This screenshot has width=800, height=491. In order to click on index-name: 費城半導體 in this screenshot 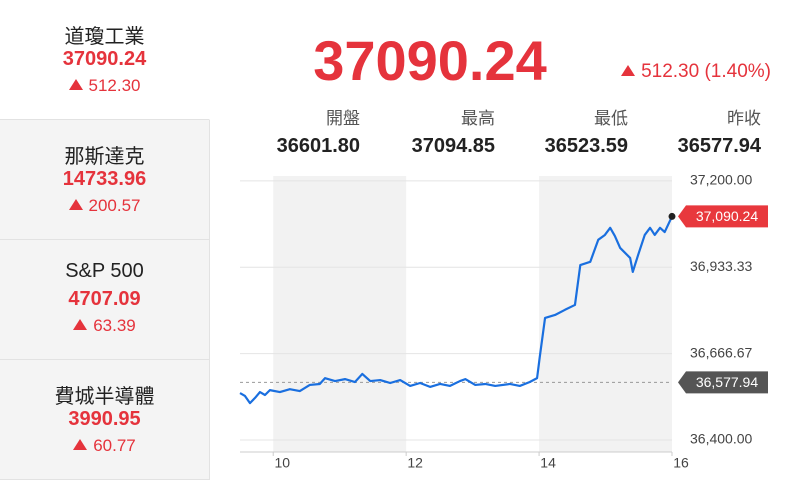, I will do `click(104, 397)`.